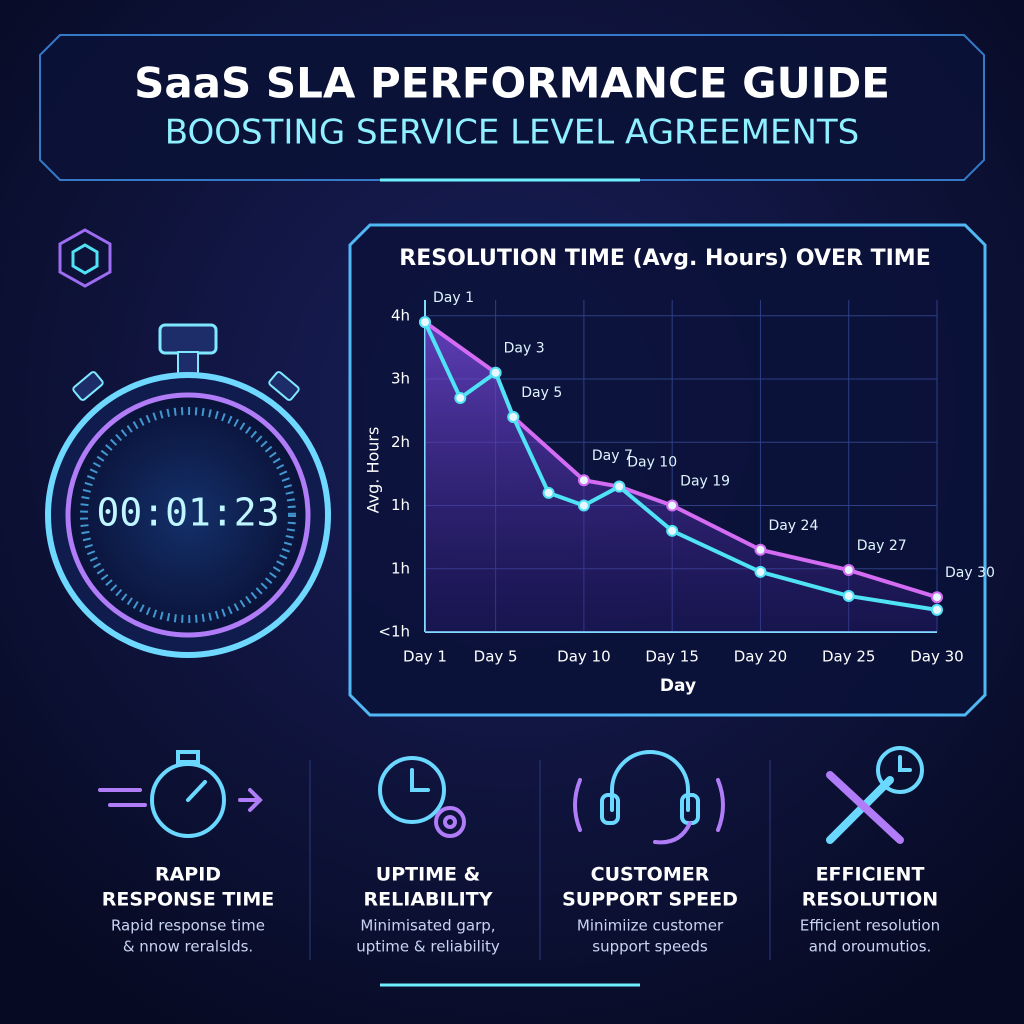  I want to click on feature-title: RESOLUTION, so click(870, 900).